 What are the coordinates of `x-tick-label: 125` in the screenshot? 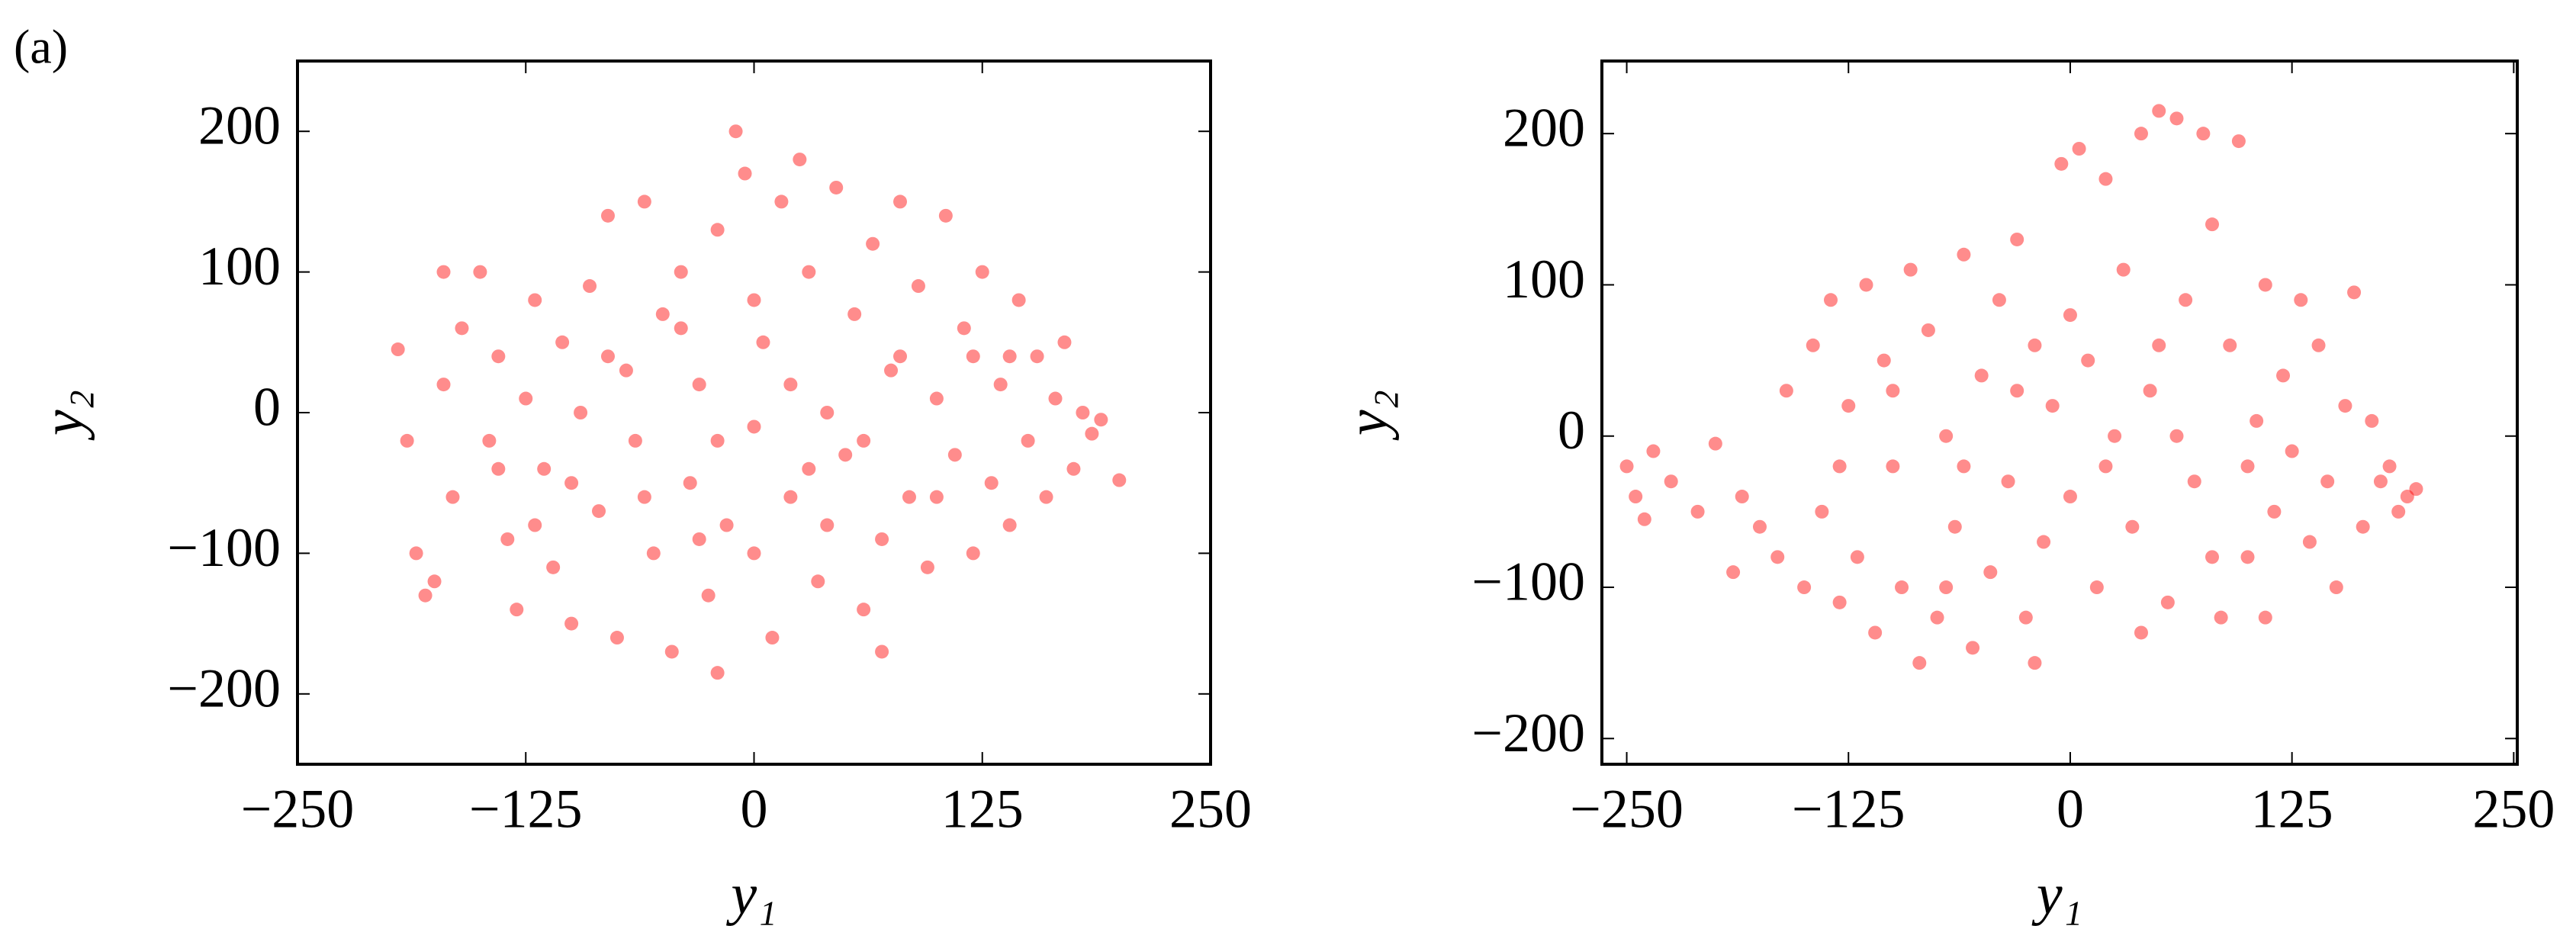 It's located at (982, 809).